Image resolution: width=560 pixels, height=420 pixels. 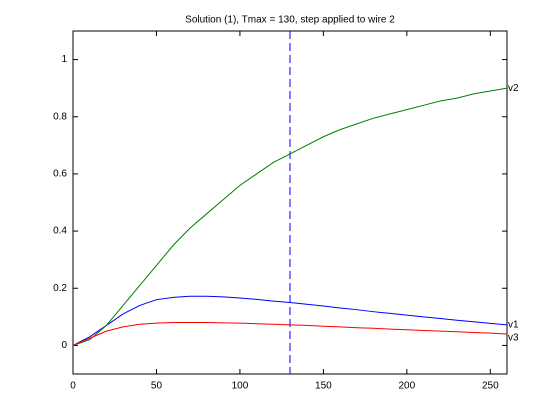 What do you see at coordinates (407, 386) in the screenshot?
I see `x-tick-label: 200` at bounding box center [407, 386].